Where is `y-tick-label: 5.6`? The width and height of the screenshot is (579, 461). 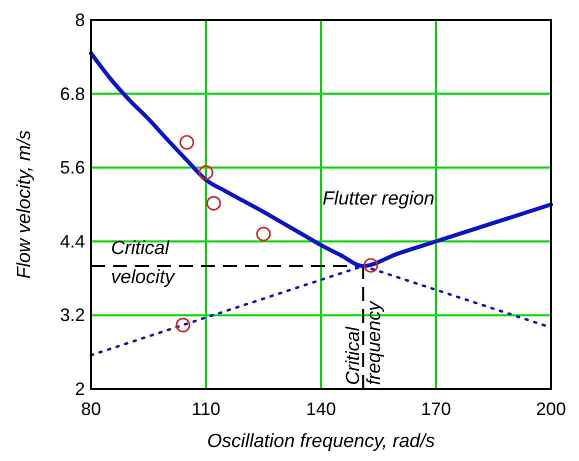
y-tick-label: 5.6 is located at coordinates (72, 168).